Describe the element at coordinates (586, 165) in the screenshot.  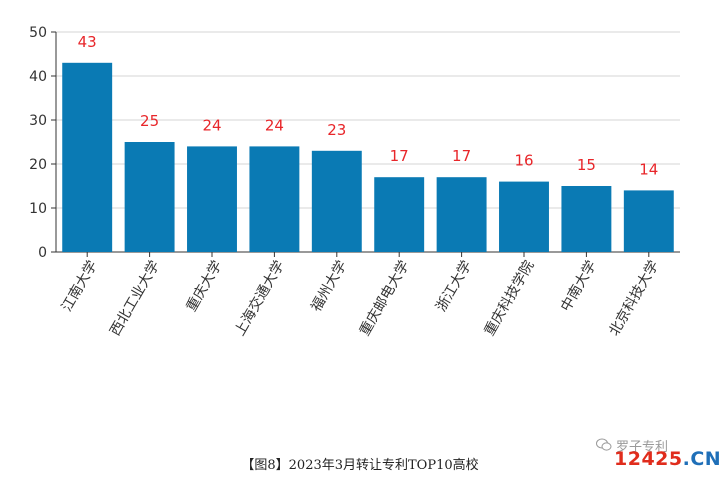
I see `data-label: 15` at that location.